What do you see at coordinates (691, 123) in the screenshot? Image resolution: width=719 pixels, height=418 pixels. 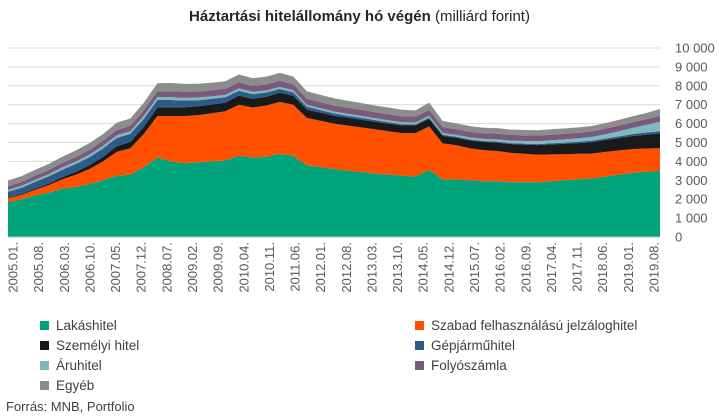 I see `y-tick-label: 6 000` at bounding box center [691, 123].